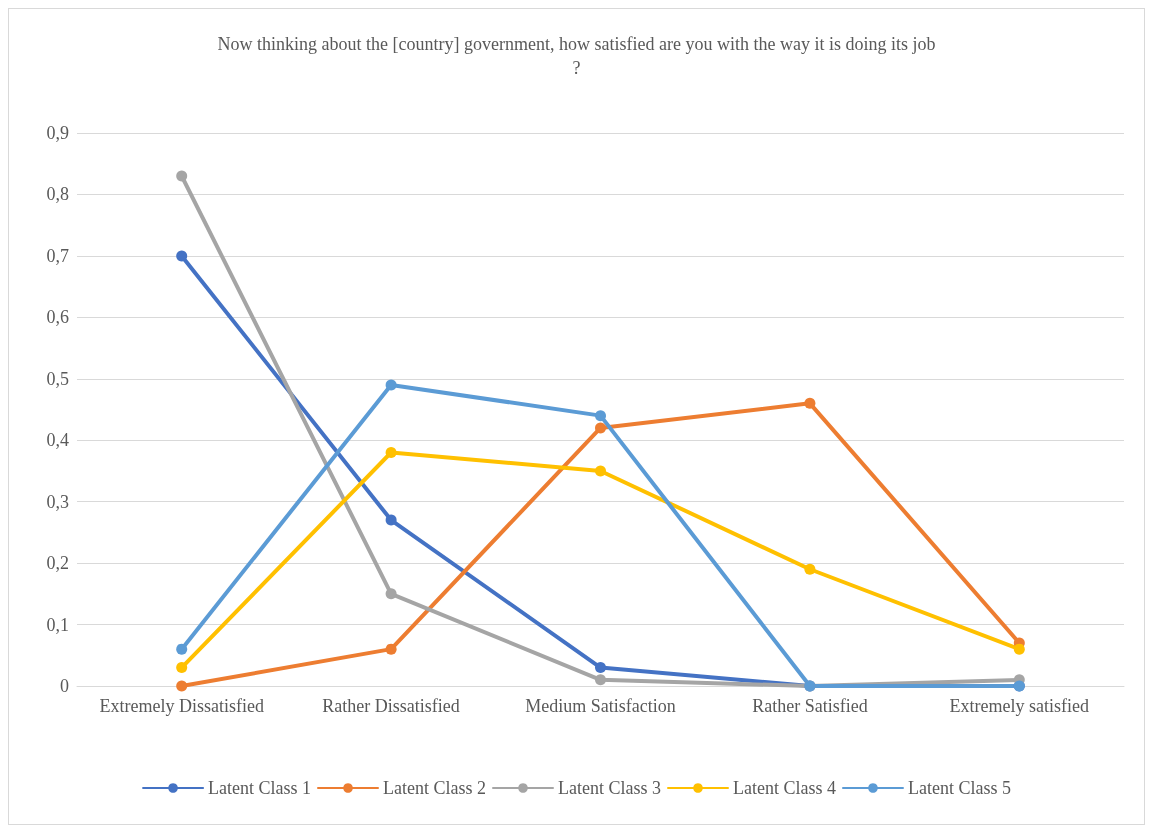 The height and width of the screenshot is (835, 1155). Describe the element at coordinates (576, 56) in the screenshot. I see `chart-title: Now thinking about the [country] government, how satisfied are you with the way it is doing its job?` at that location.